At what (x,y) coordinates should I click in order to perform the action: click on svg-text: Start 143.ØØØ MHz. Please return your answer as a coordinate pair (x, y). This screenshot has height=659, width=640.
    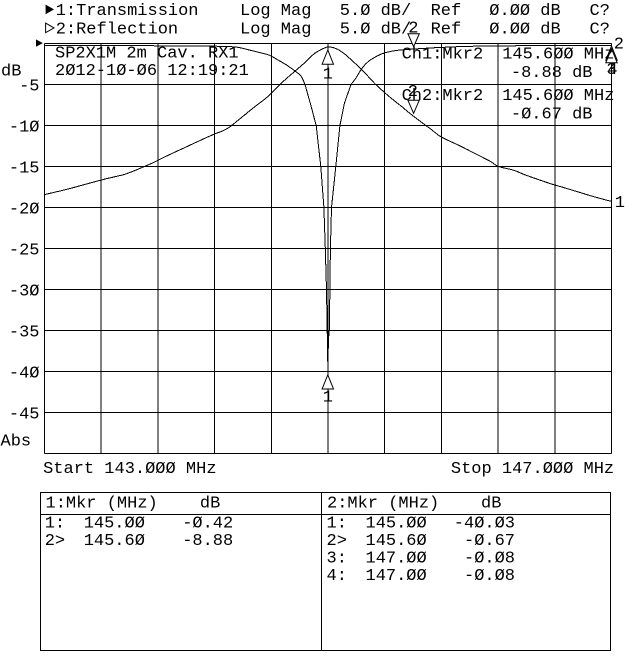
    Looking at the image, I should click on (129, 469).